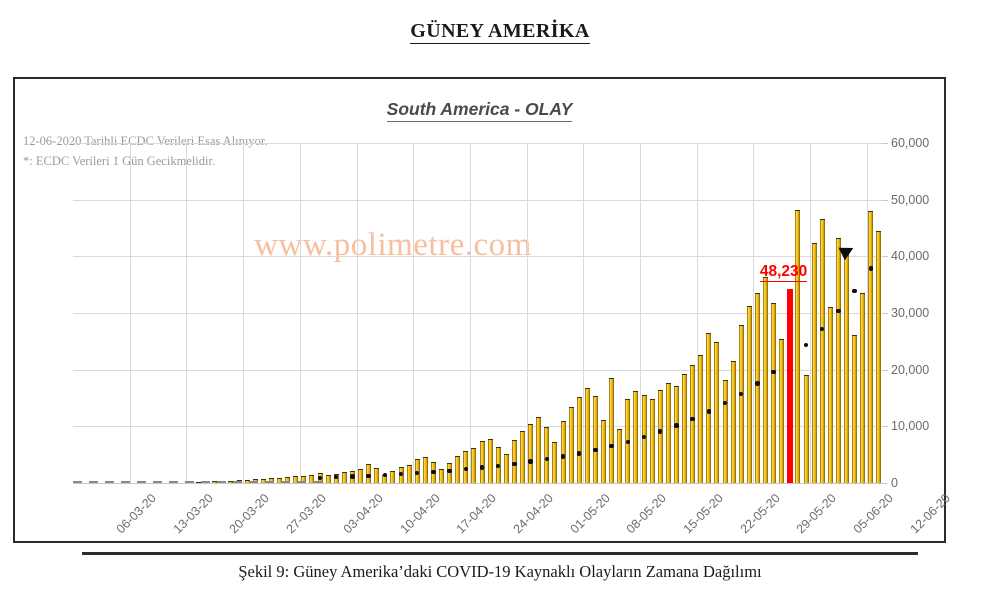  Describe the element at coordinates (136, 514) in the screenshot. I see `x-axis-tick-label: 06-03-20` at that location.